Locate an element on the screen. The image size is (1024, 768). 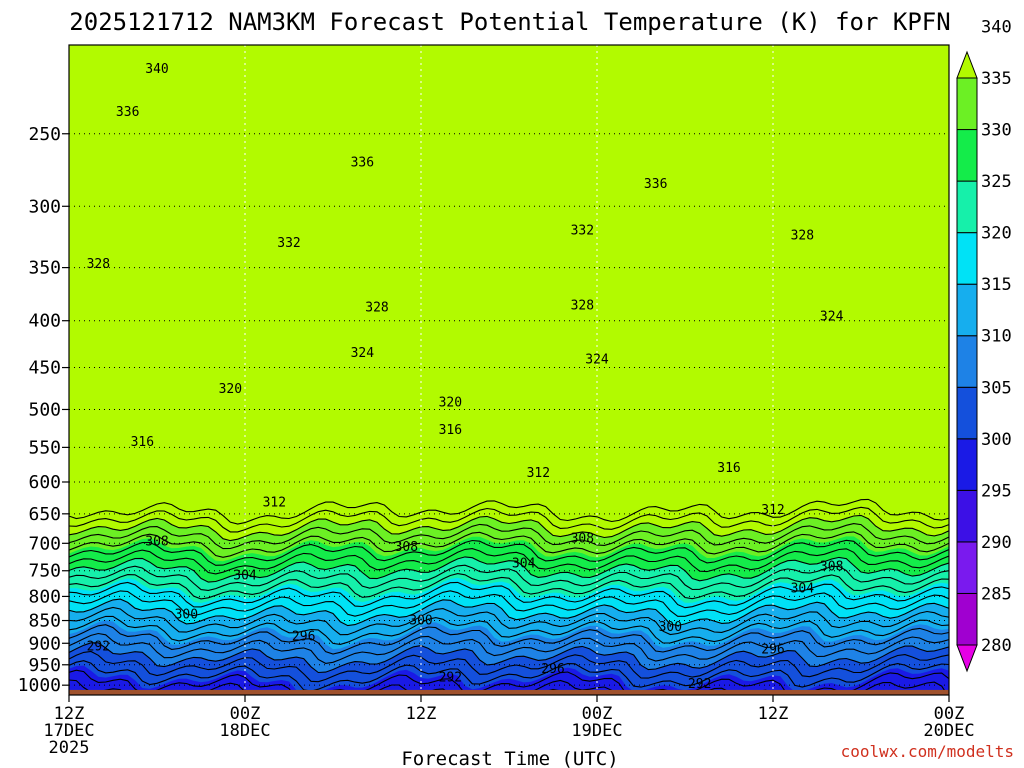
y-tick-label: 1000 is located at coordinates (39, 685).